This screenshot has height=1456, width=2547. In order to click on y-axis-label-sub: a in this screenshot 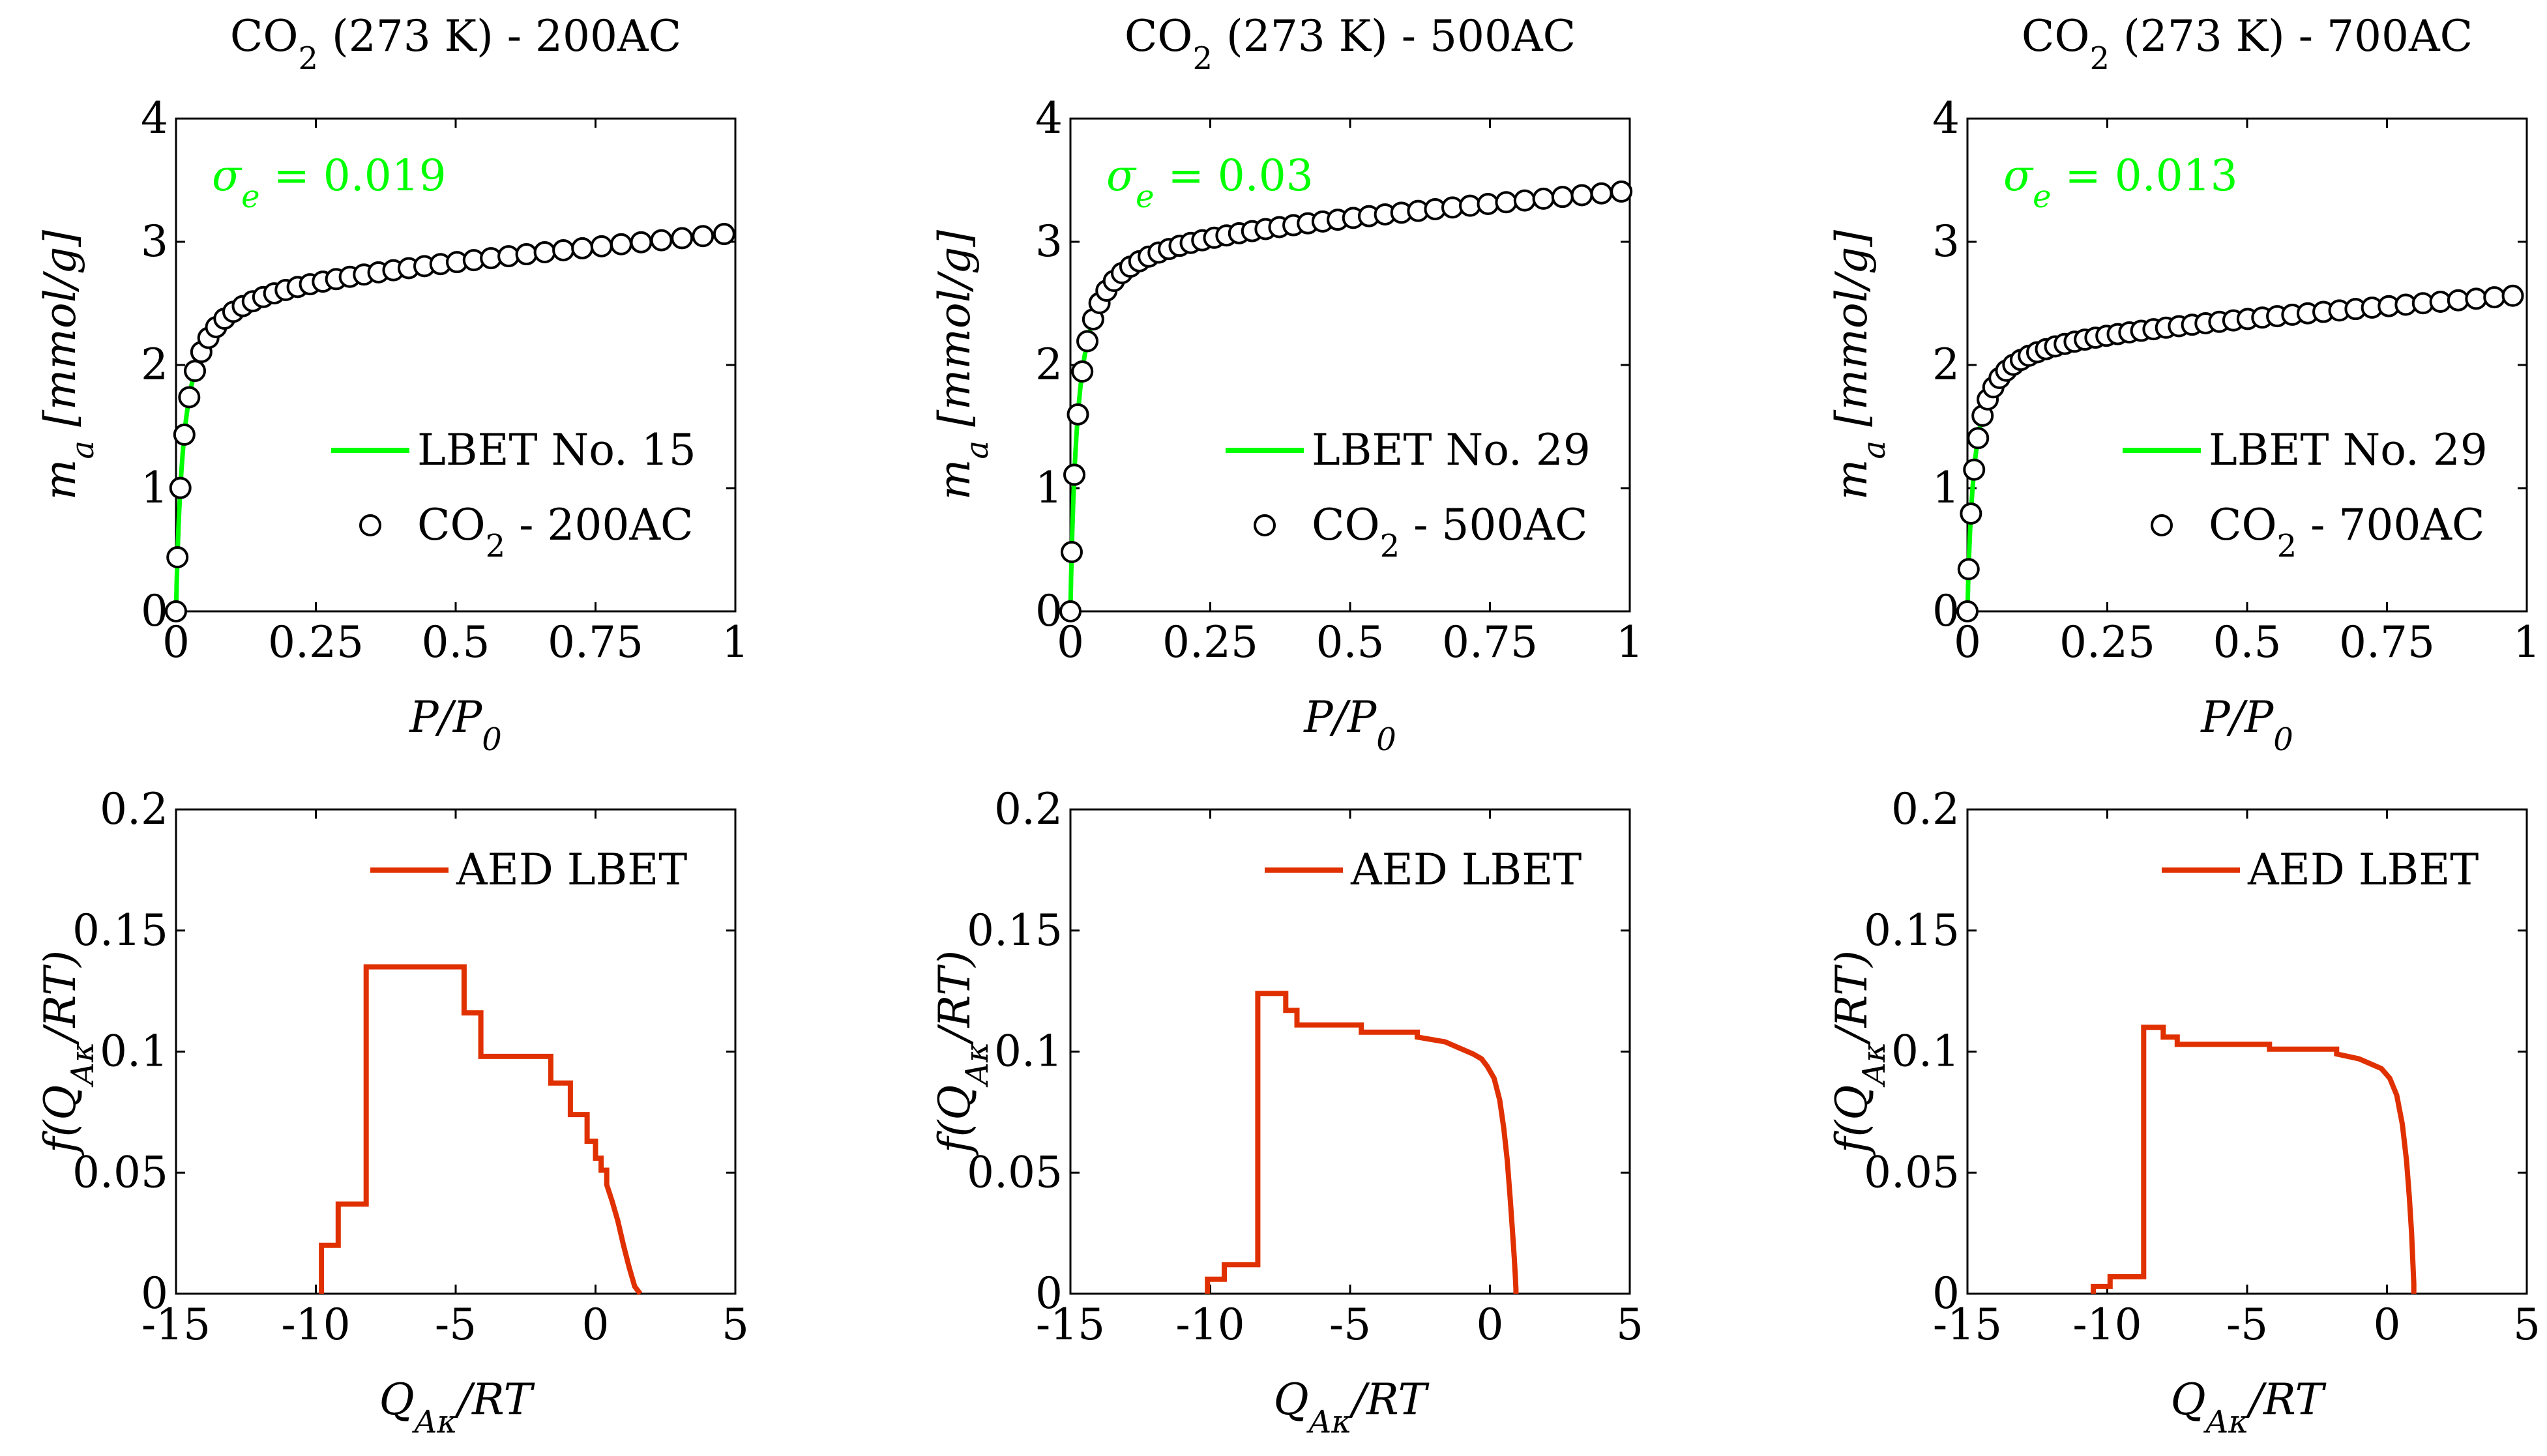, I will do `click(1874, 450)`.